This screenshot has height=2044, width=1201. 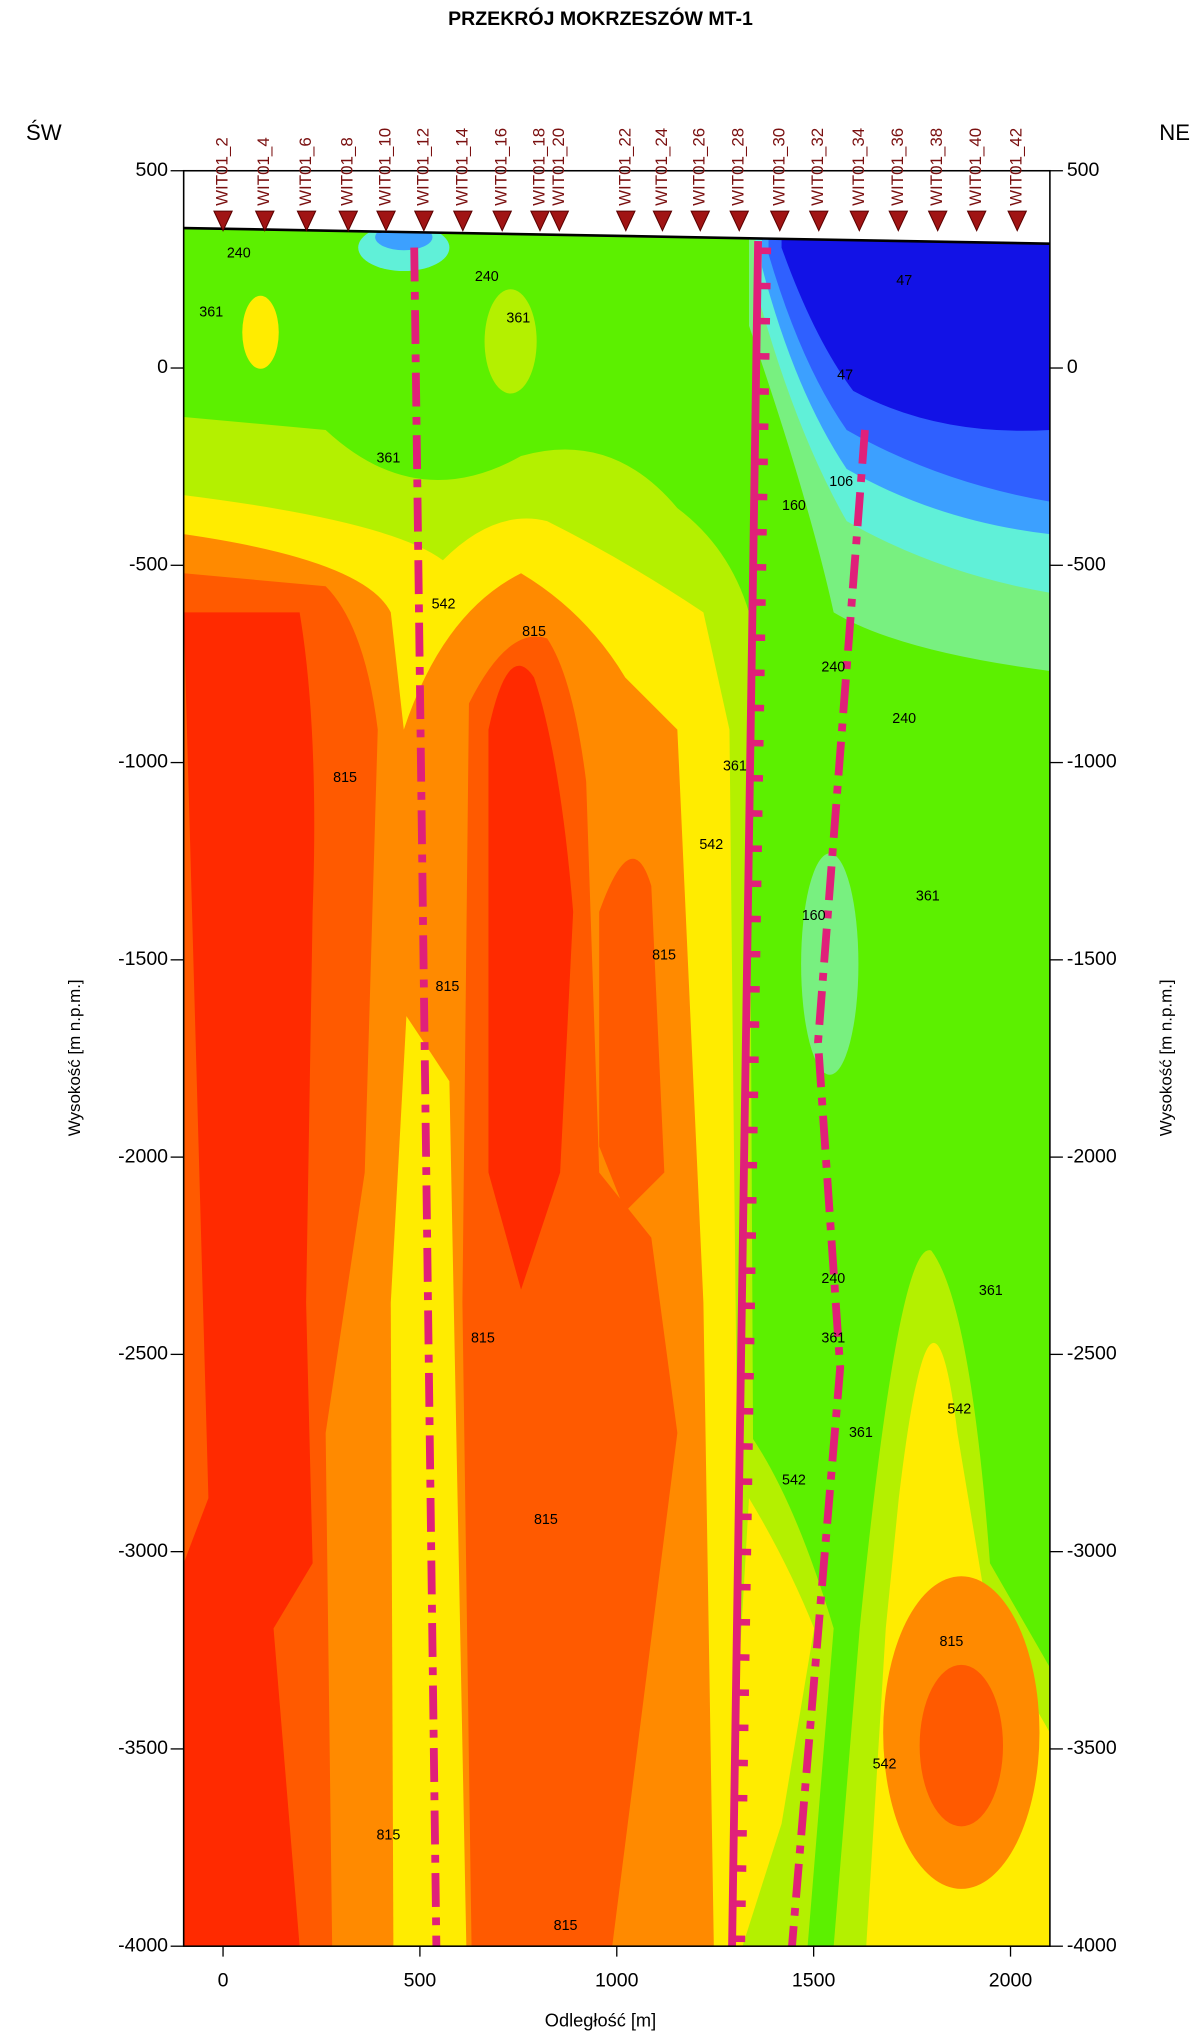 What do you see at coordinates (223, 1981) in the screenshot?
I see `x-tick-label: 0` at bounding box center [223, 1981].